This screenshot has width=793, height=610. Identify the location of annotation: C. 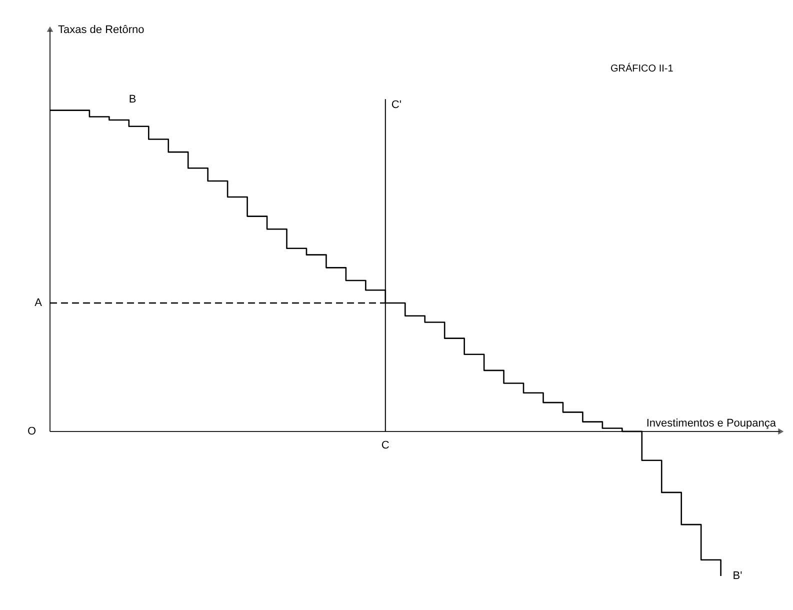
(385, 445).